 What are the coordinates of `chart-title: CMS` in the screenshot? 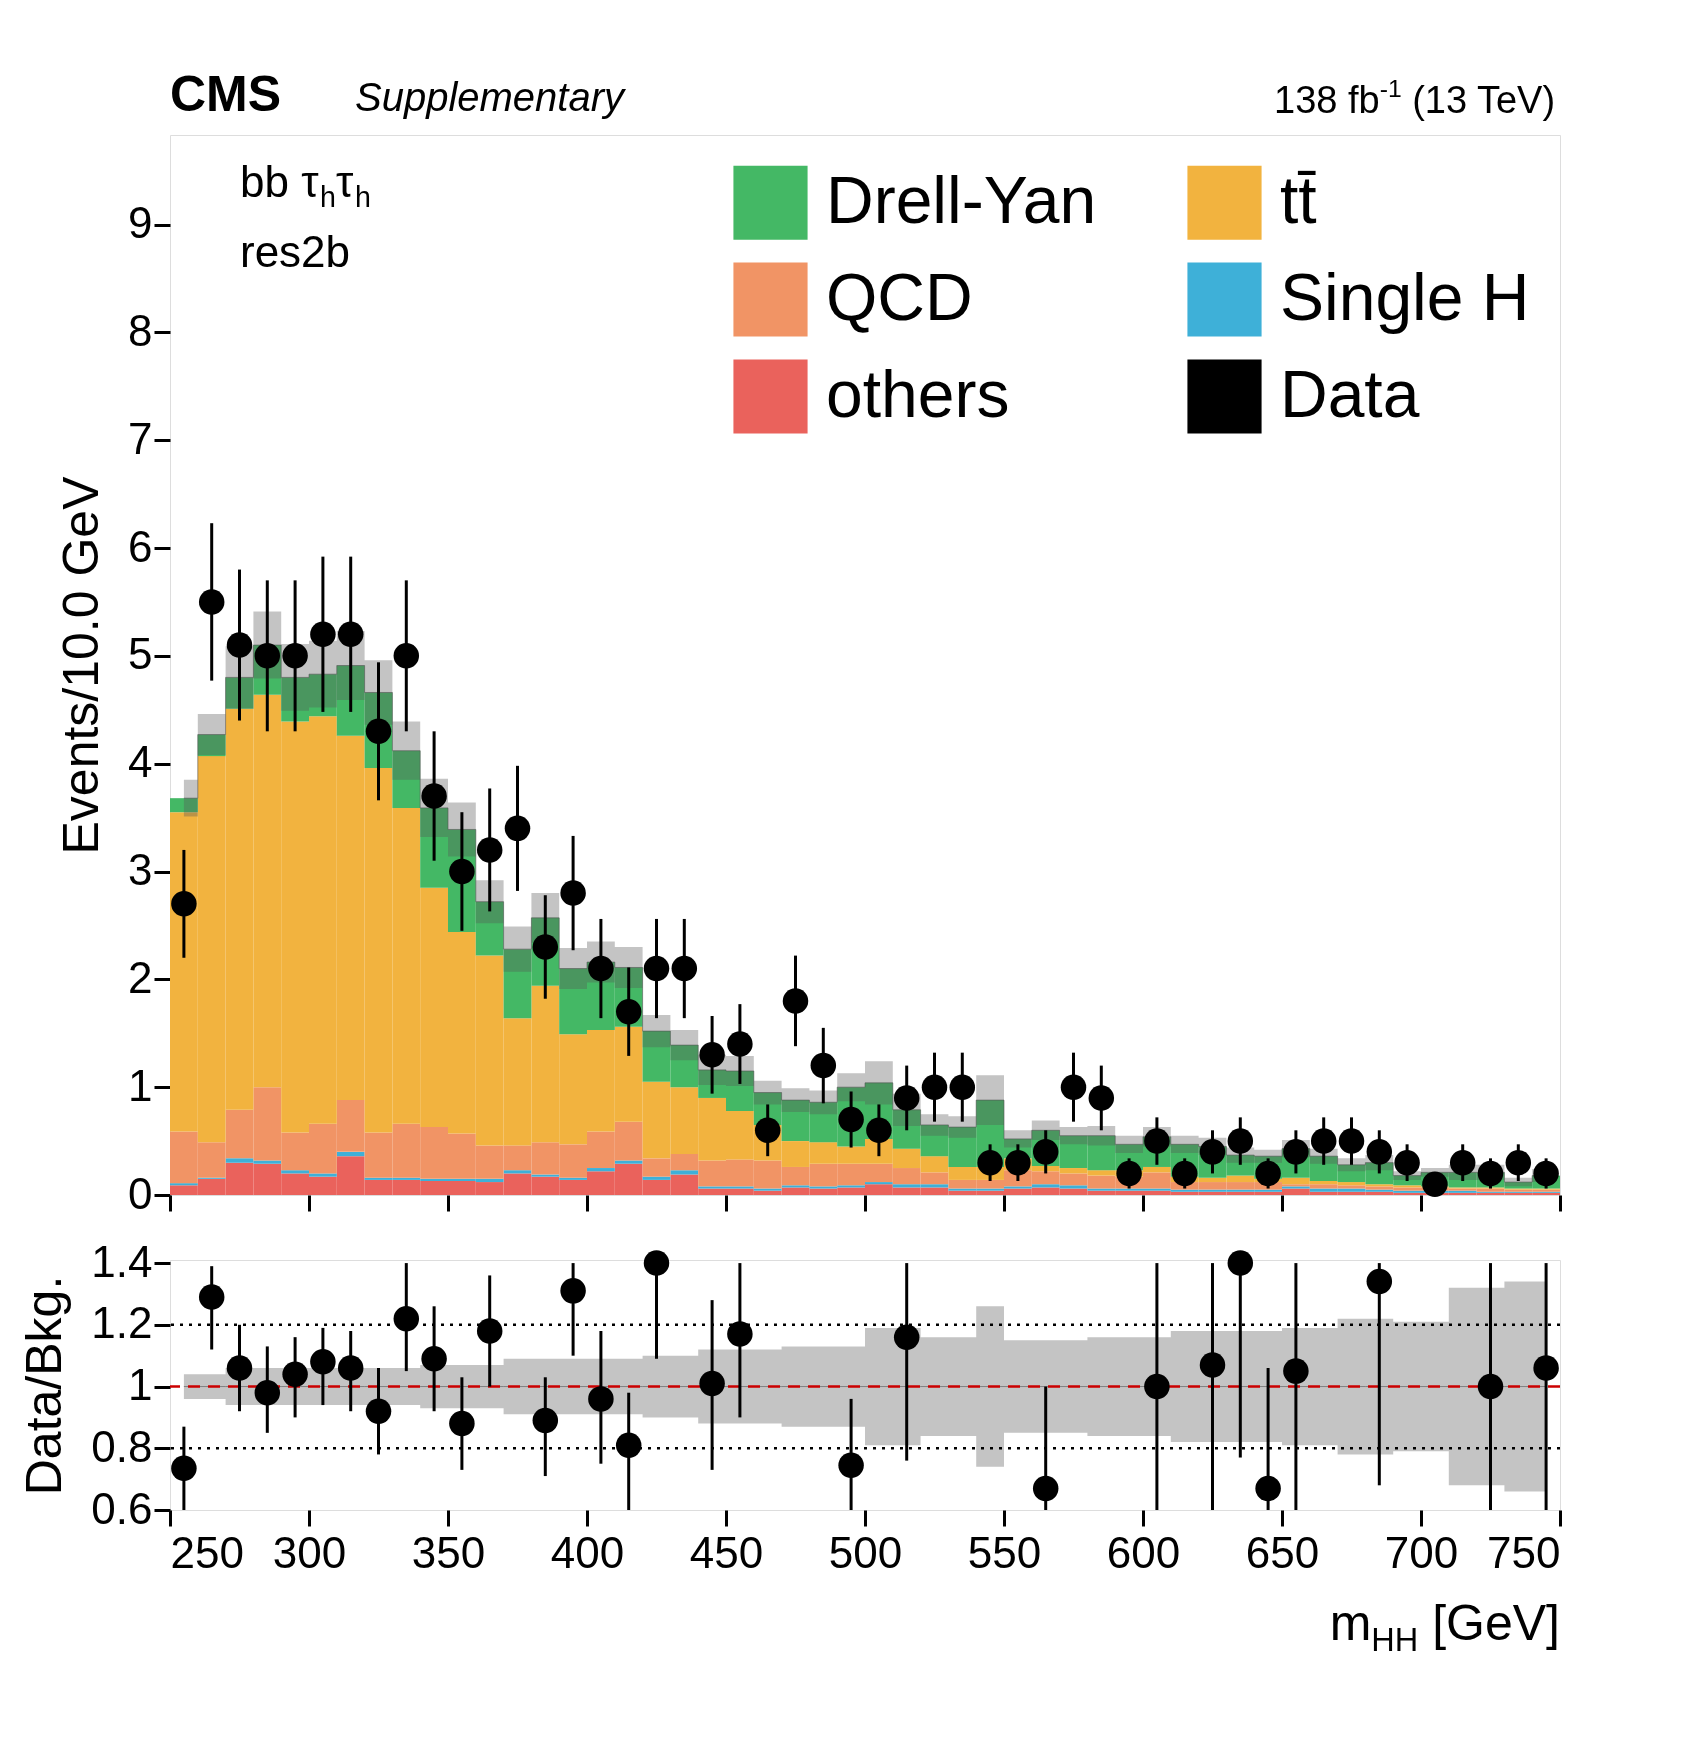 It's located at (226, 94).